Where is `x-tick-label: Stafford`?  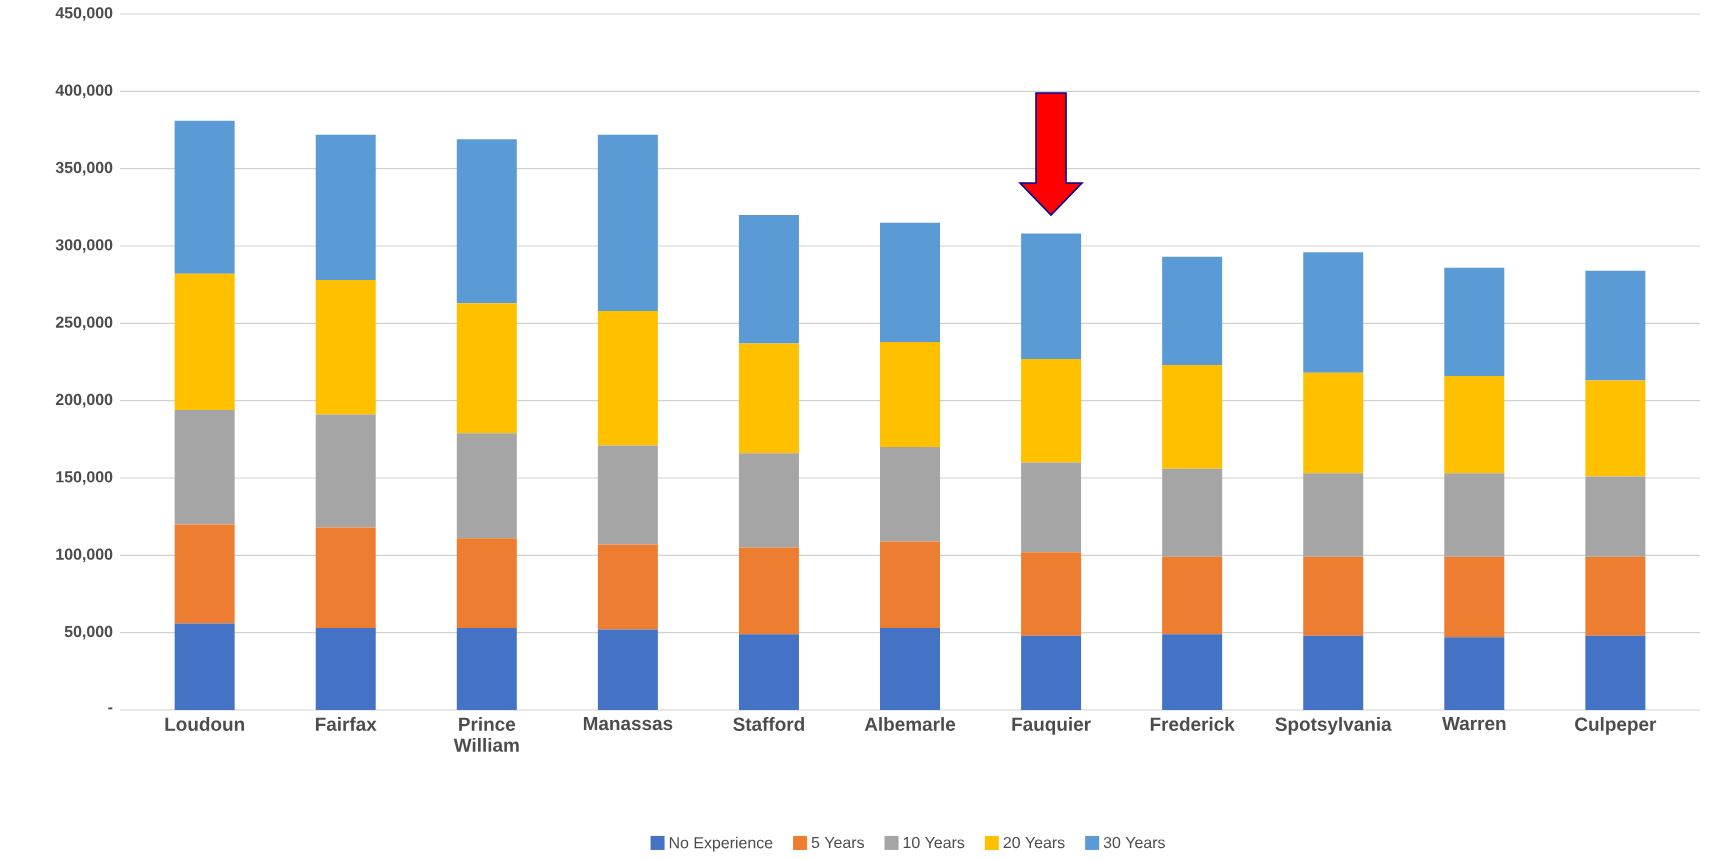
x-tick-label: Stafford is located at coordinates (768, 723).